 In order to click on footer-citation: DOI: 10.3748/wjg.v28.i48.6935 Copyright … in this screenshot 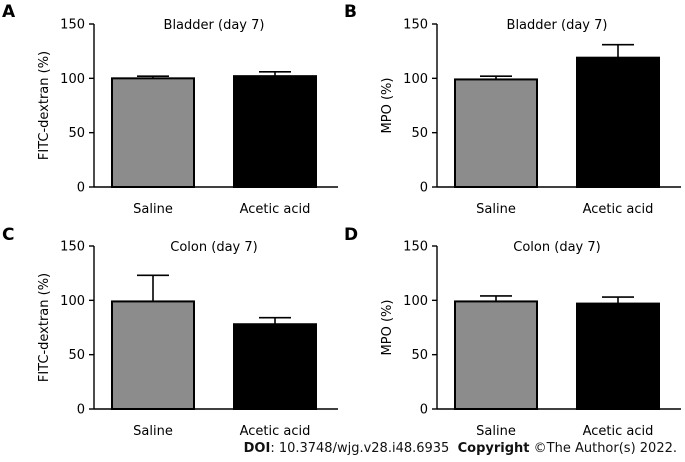, I will do `click(460, 448)`.